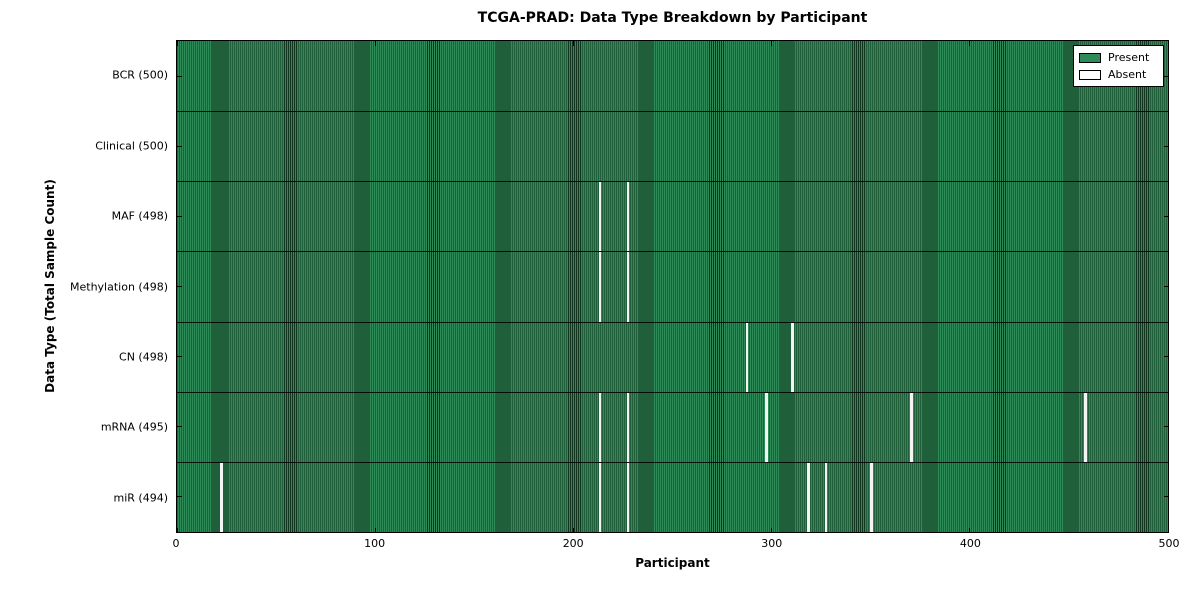  I want to click on legend-item-present: Present, so click(1118, 57).